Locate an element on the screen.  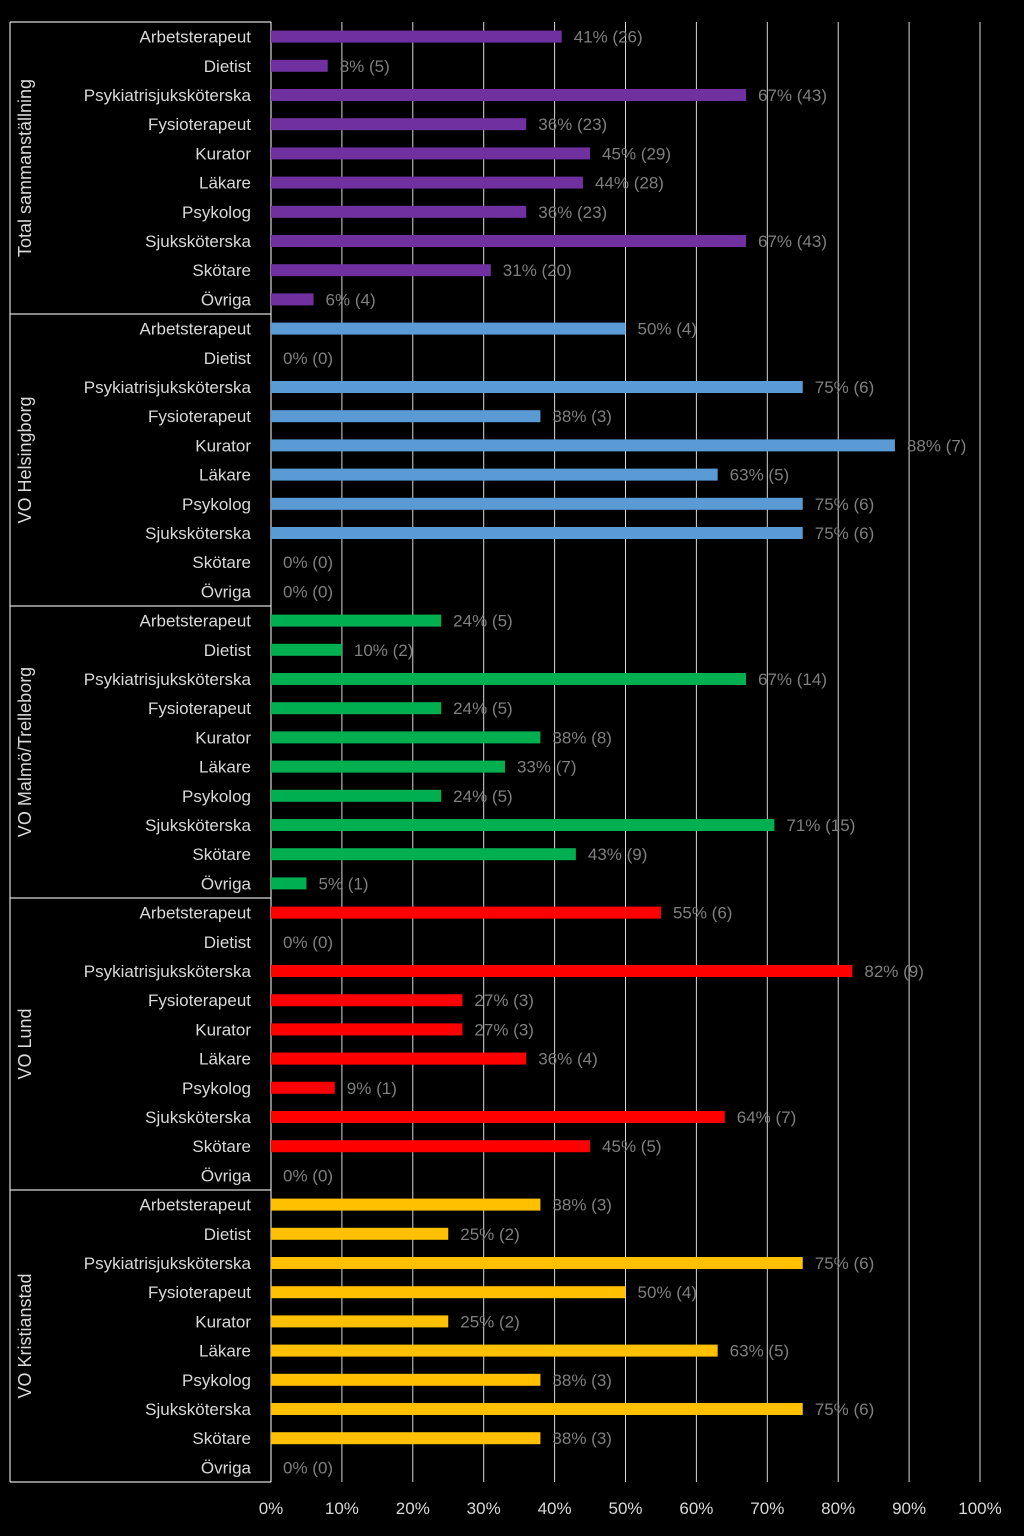
group-label: Total sammanställning is located at coordinates (25, 168).